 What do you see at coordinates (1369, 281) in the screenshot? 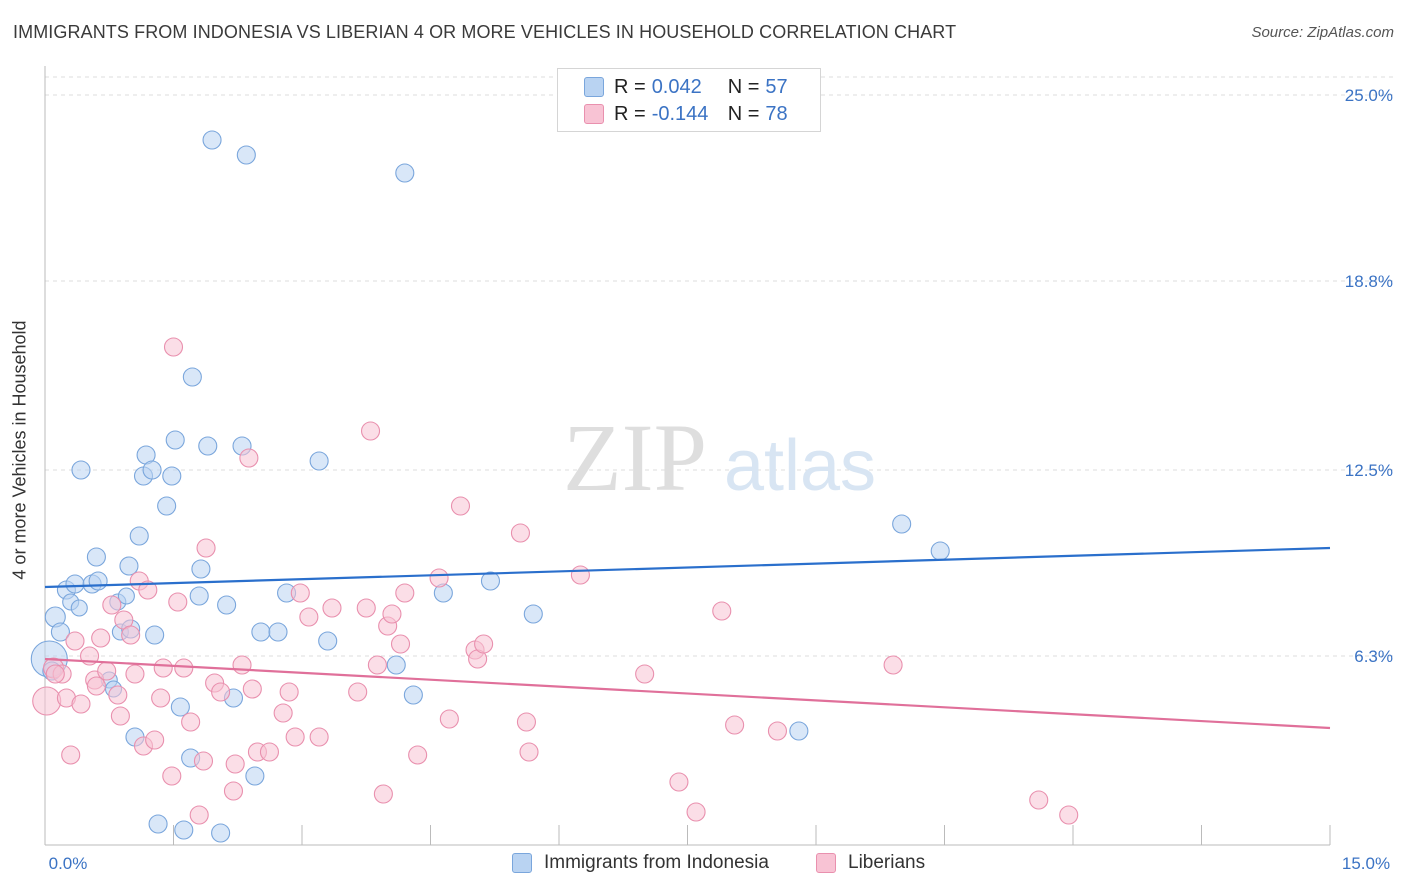
I see `y-tick-label: 18.8%` at bounding box center [1369, 281].